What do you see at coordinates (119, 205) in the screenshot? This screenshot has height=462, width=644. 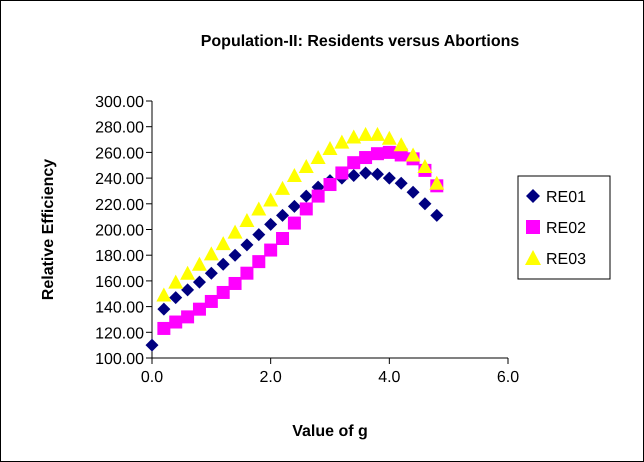 I see `y-tick-label: 220.00` at bounding box center [119, 205].